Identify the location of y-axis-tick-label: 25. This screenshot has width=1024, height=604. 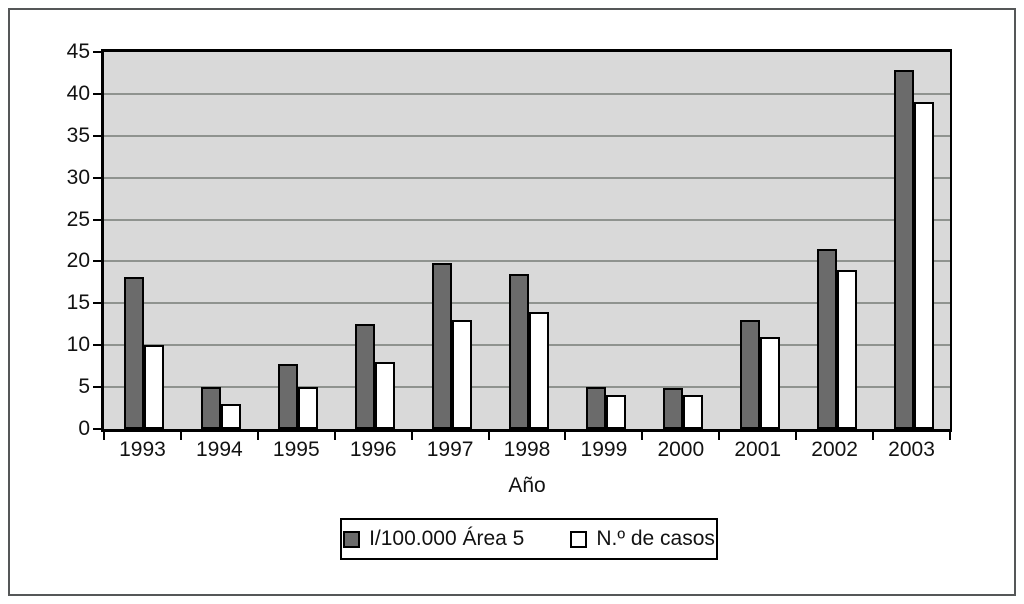
(78, 219).